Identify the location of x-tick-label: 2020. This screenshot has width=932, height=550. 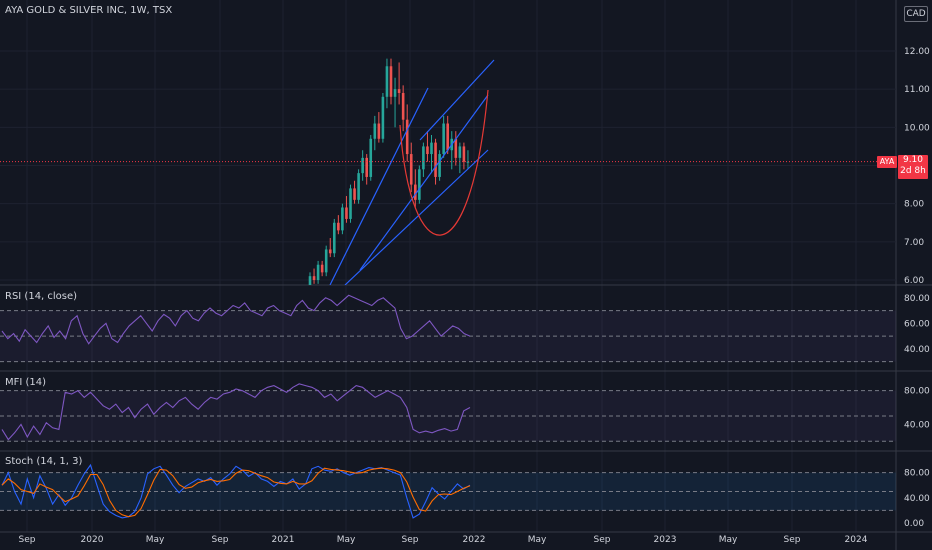
(92, 540).